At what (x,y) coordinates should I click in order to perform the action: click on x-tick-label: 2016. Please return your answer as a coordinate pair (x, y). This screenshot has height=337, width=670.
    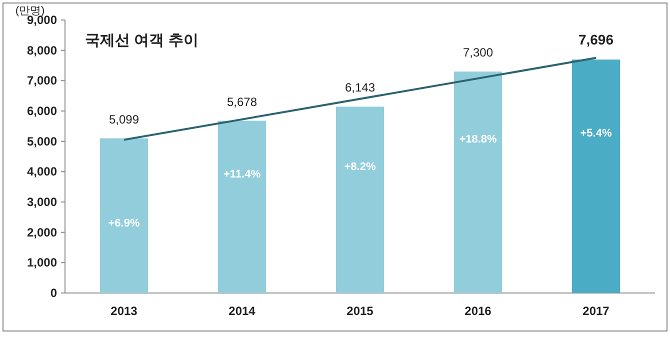
    Looking at the image, I should click on (478, 311).